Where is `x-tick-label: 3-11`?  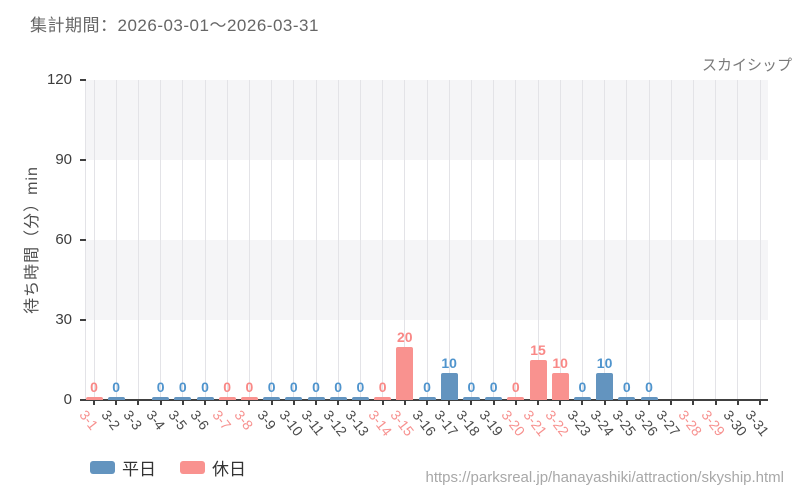
x-tick-label: 3-11 is located at coordinates (313, 423).